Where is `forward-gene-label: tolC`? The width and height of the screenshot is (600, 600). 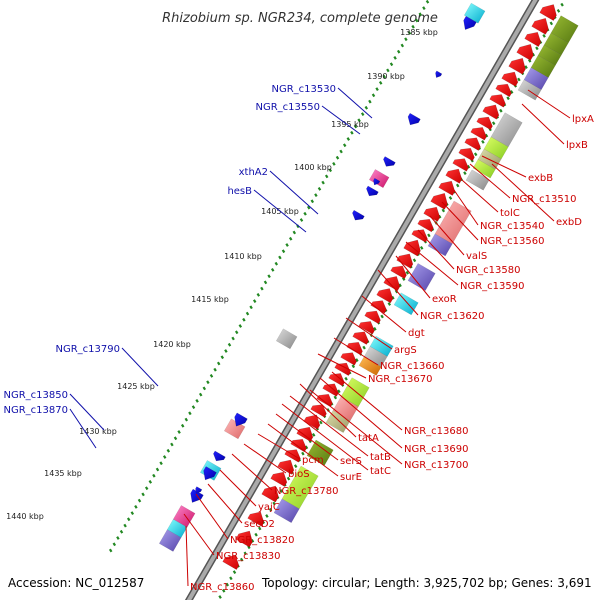
forward-gene-label: tolC is located at coordinates (510, 213).